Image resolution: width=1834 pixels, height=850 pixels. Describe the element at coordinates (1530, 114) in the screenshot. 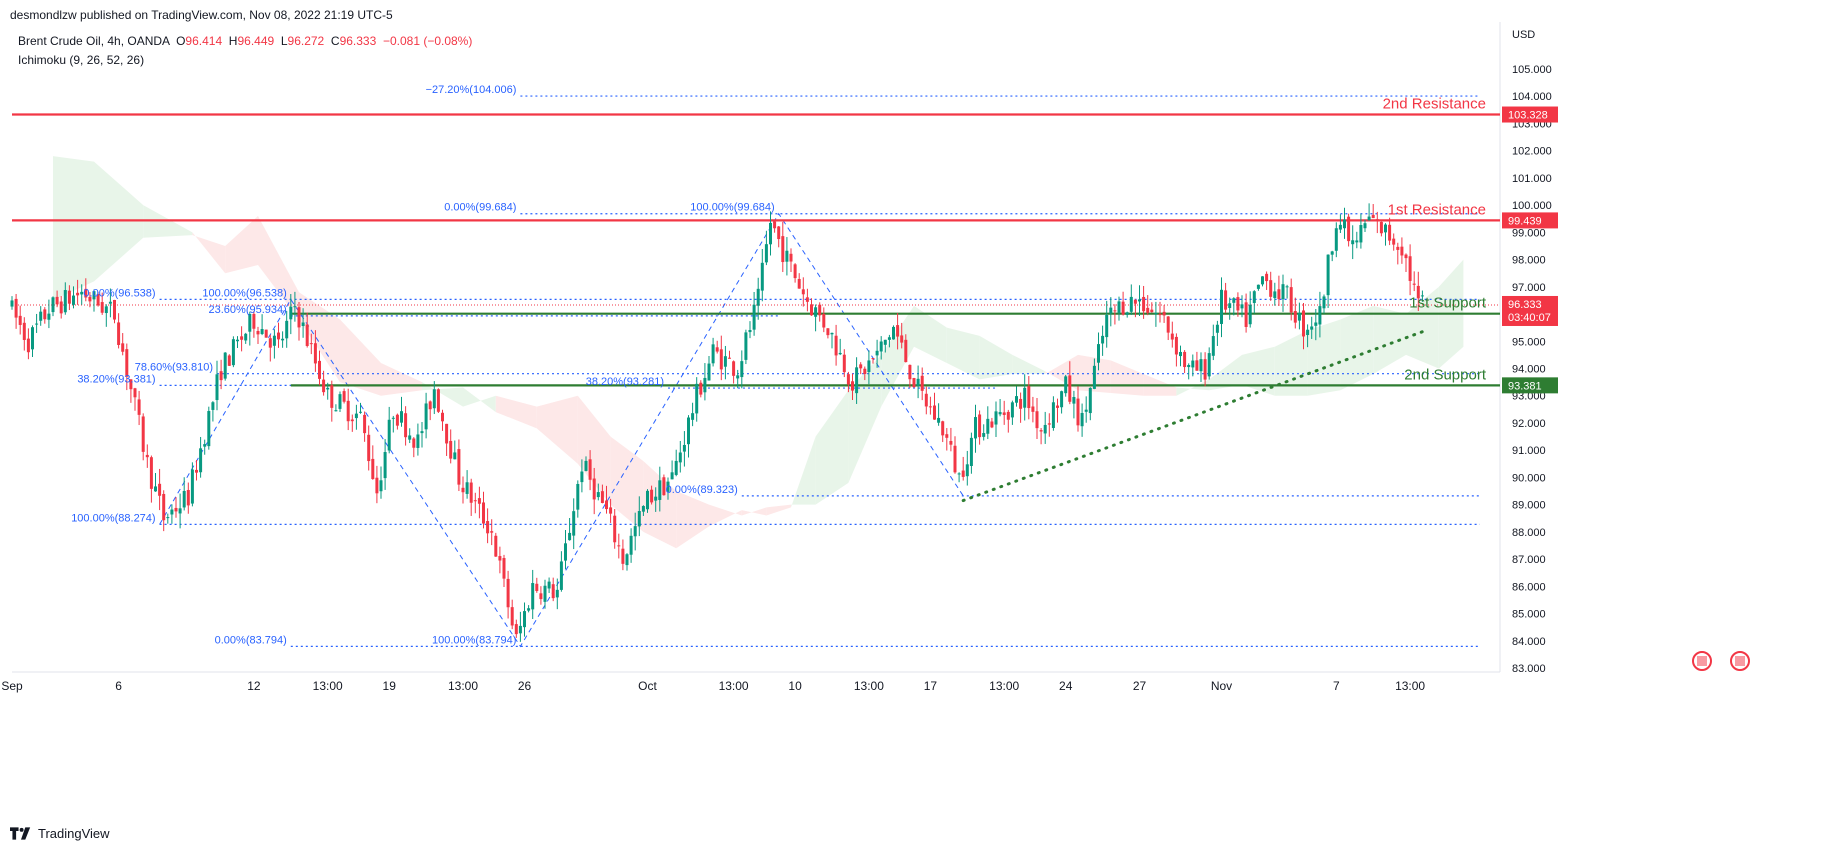

I see `resistance-price-badge-bg` at that location.